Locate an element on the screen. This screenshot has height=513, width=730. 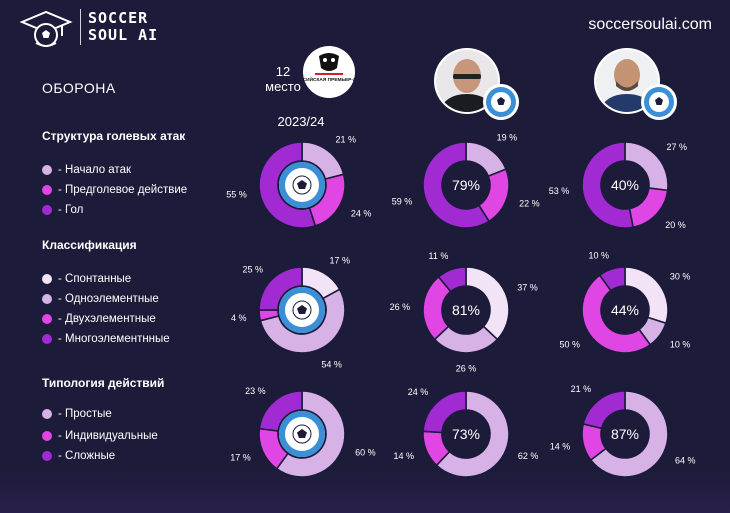
season-label: 2023/24 is located at coordinates (301, 121).